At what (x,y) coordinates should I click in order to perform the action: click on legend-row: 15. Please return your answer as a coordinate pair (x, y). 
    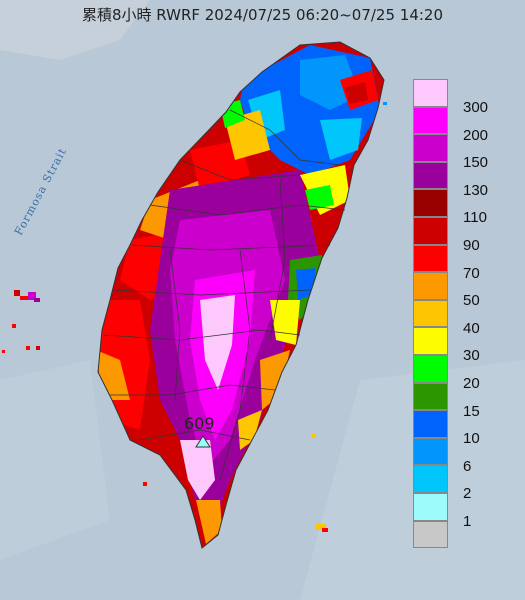
    Looking at the image, I should click on (463, 401).